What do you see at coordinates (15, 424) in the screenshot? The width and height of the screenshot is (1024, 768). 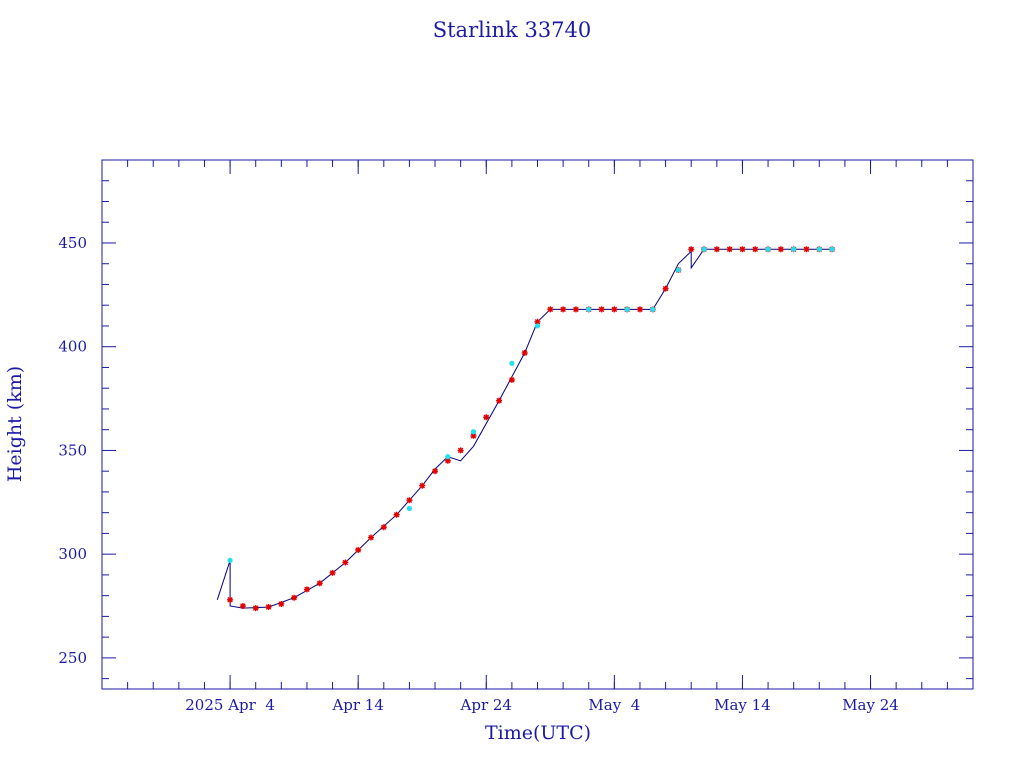 I see `y-axis-label: Height (km)` at bounding box center [15, 424].